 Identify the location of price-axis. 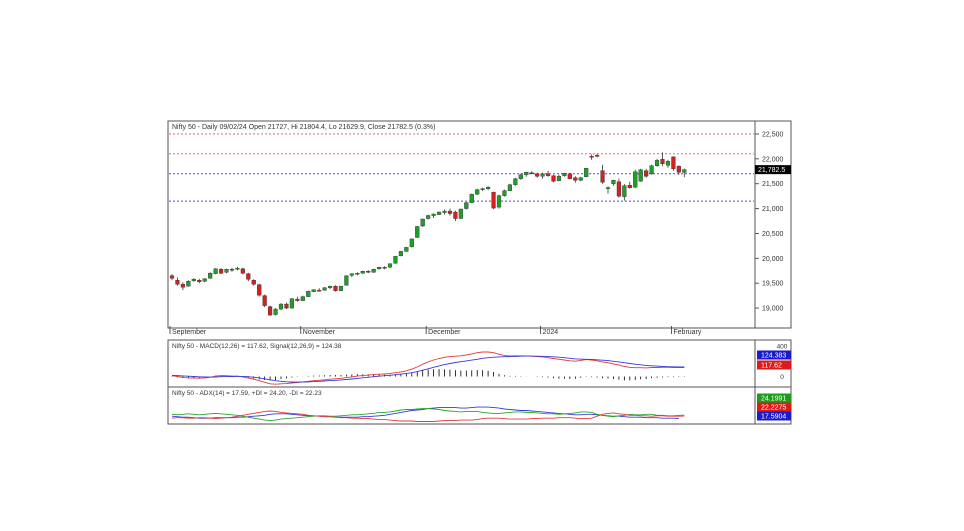
(773, 224).